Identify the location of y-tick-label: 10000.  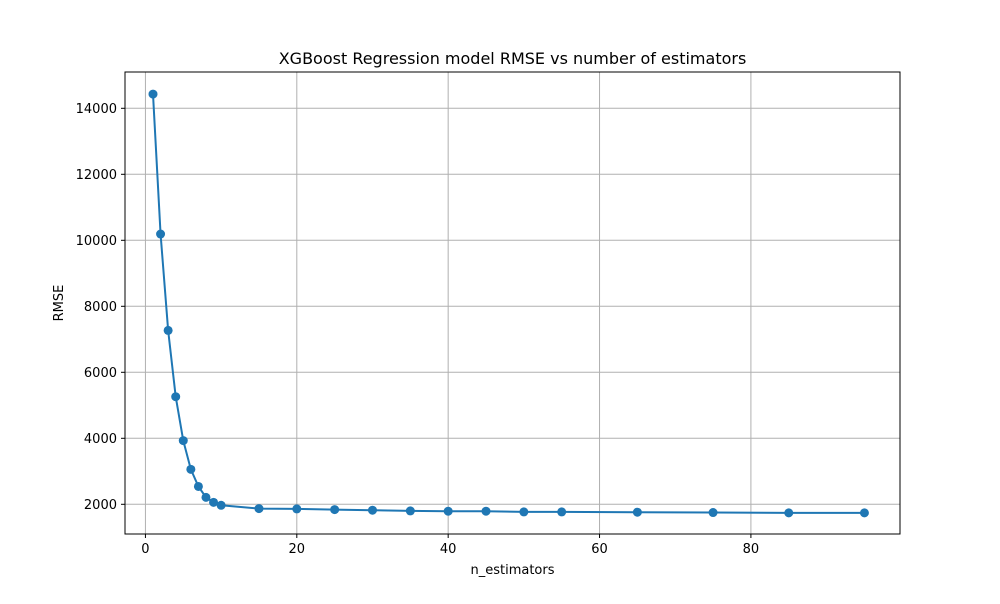
(96, 241).